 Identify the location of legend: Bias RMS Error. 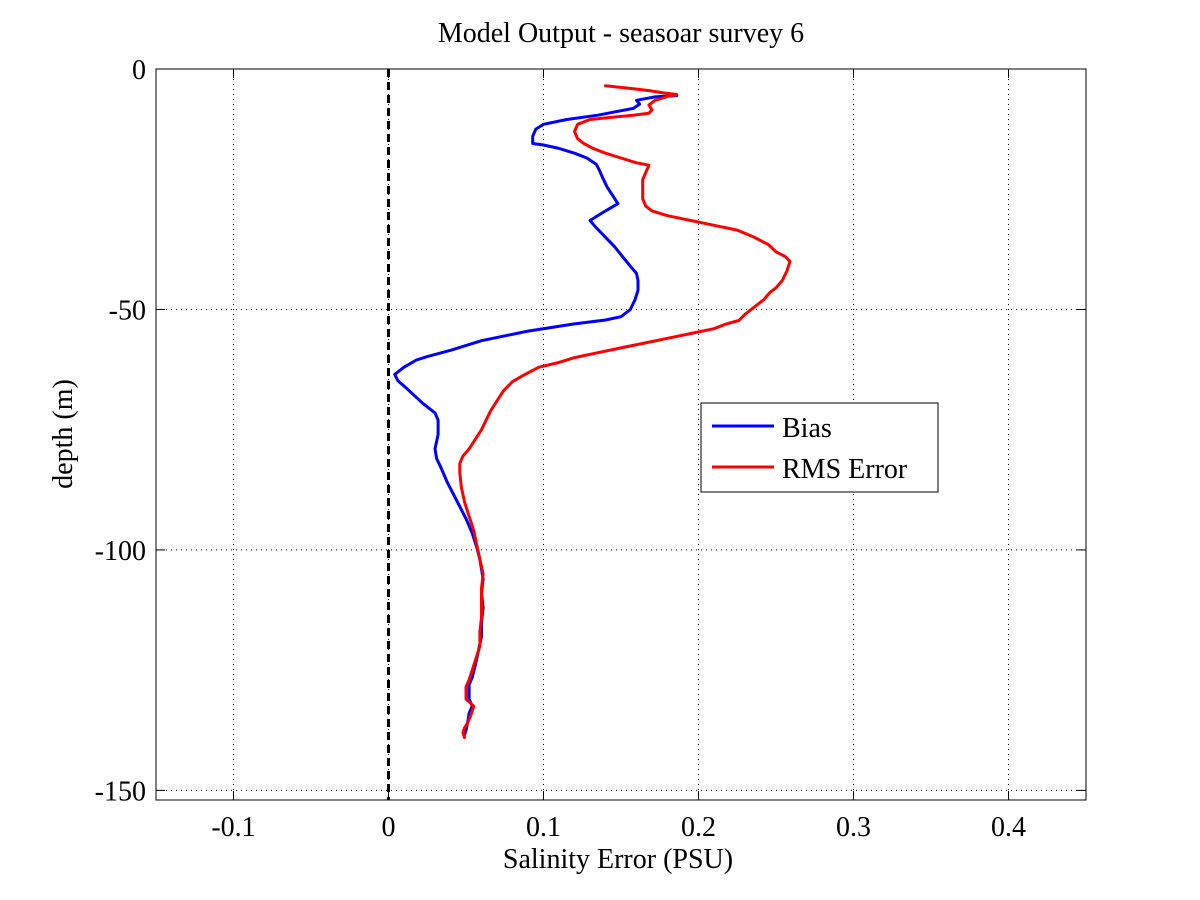
(819, 447).